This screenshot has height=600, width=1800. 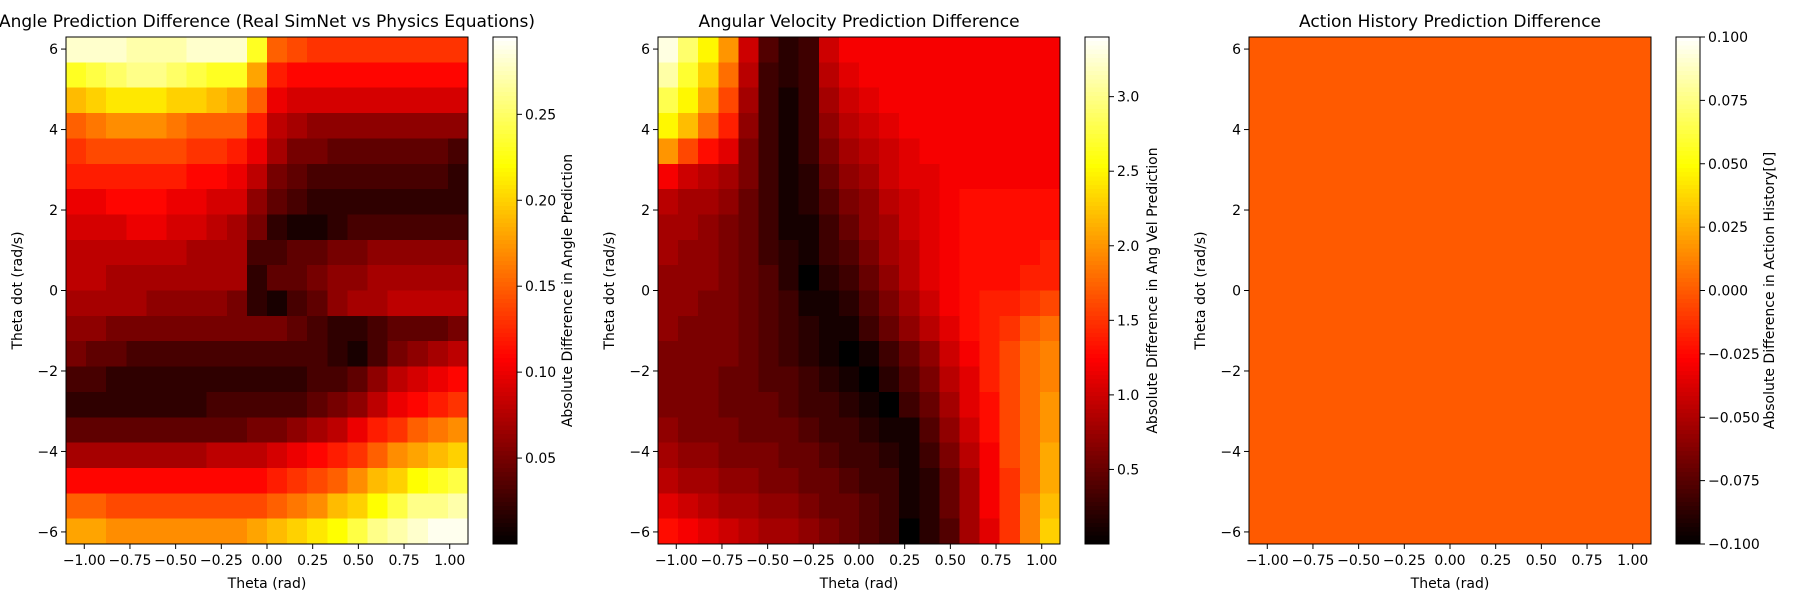 What do you see at coordinates (505, 290) in the screenshot?
I see `colorbar-frame` at bounding box center [505, 290].